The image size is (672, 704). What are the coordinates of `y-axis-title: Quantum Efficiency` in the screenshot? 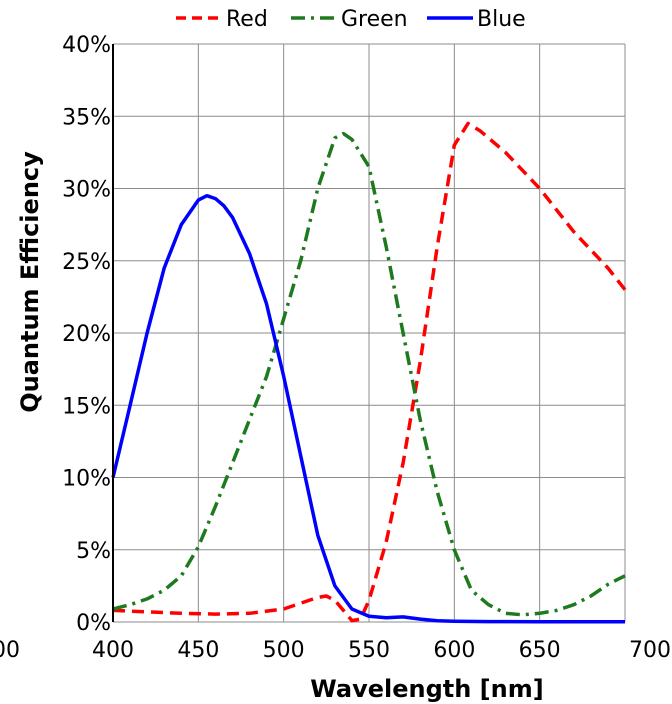 It's located at (30, 282).